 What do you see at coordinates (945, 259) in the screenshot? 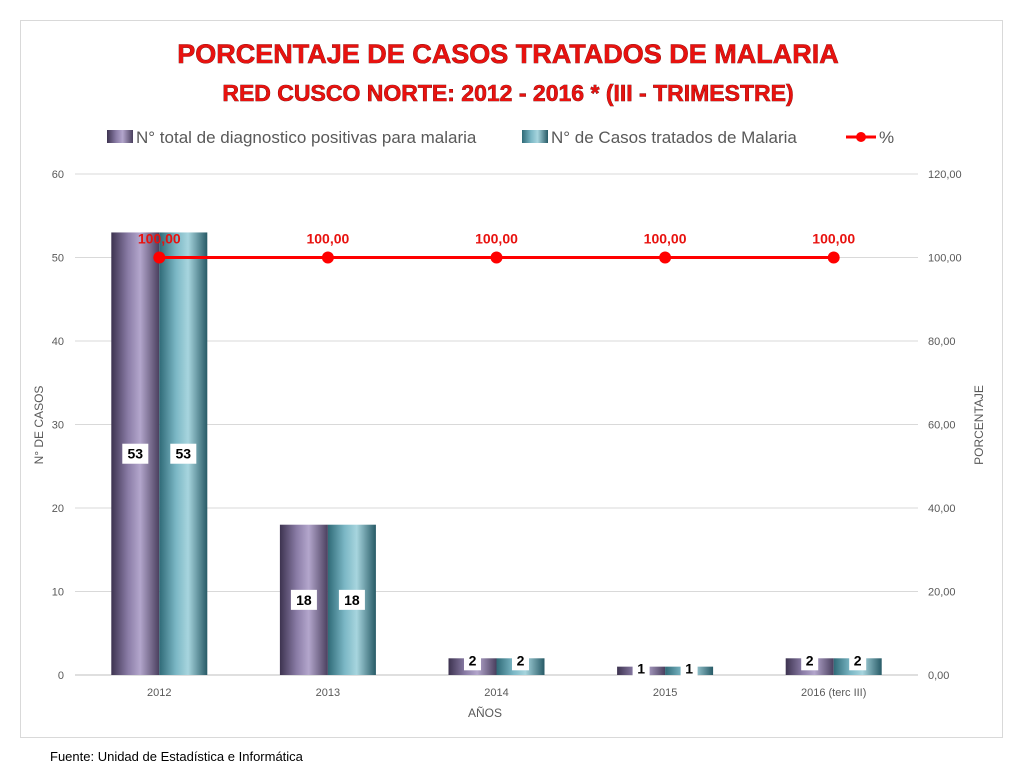
I see `y2-tick-label: 100,00` at bounding box center [945, 259].